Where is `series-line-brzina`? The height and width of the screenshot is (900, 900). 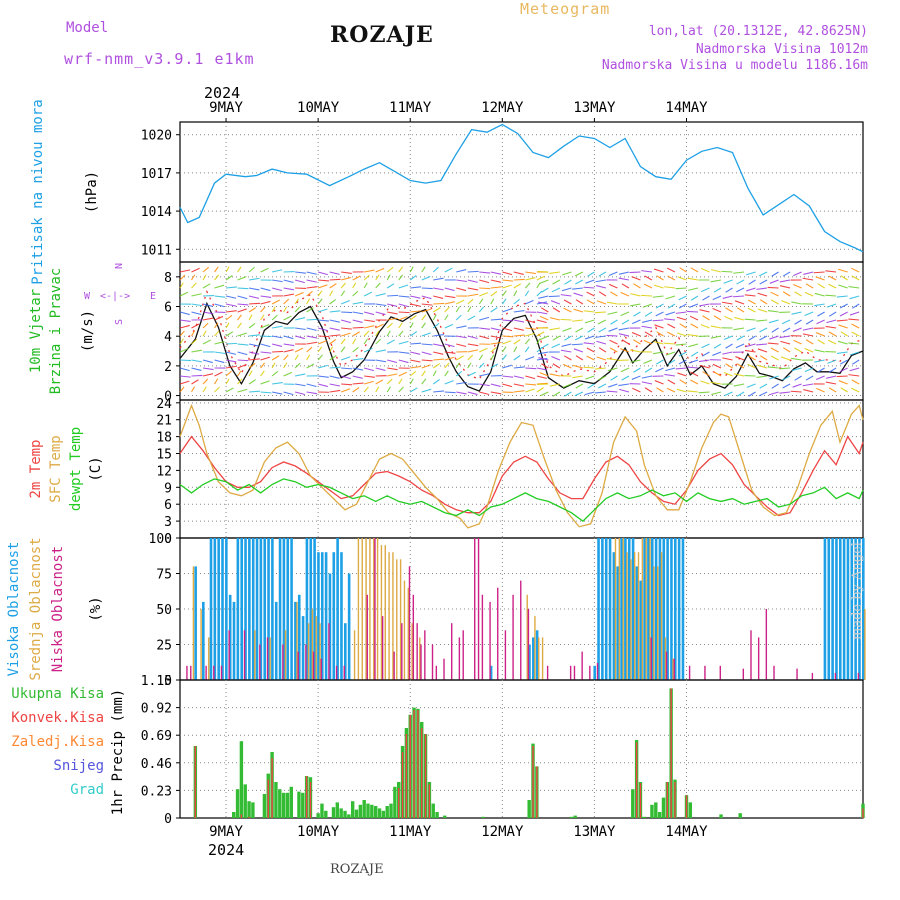
series-line-brzina is located at coordinates (521, 346).